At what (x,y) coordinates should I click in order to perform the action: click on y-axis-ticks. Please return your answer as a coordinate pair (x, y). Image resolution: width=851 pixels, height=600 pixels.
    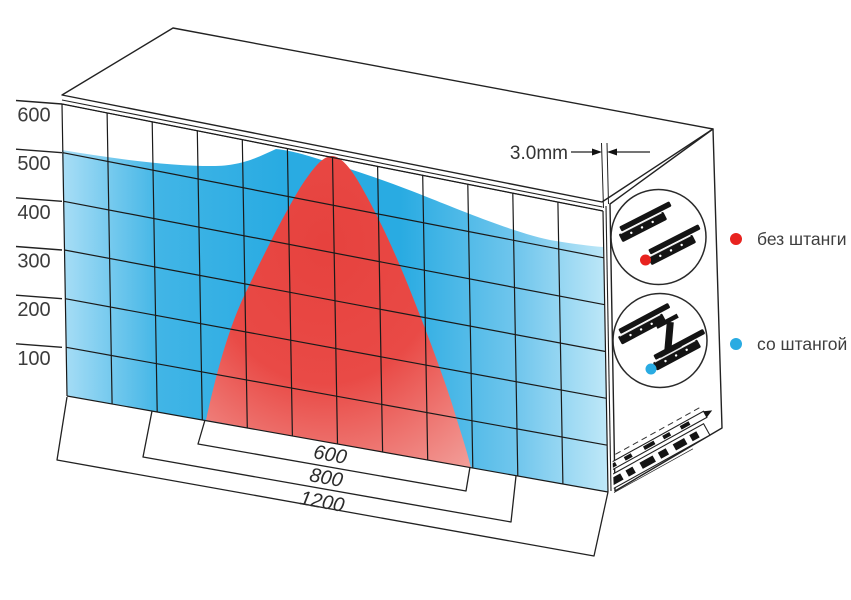
    Looking at the image, I should click on (39, 223).